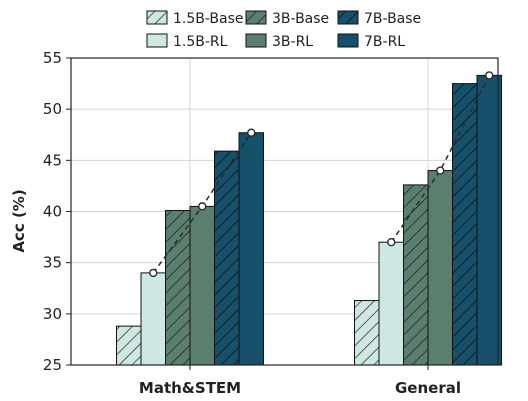 The width and height of the screenshot is (528, 401). I want to click on legend-label: 7B-RL, so click(384, 42).